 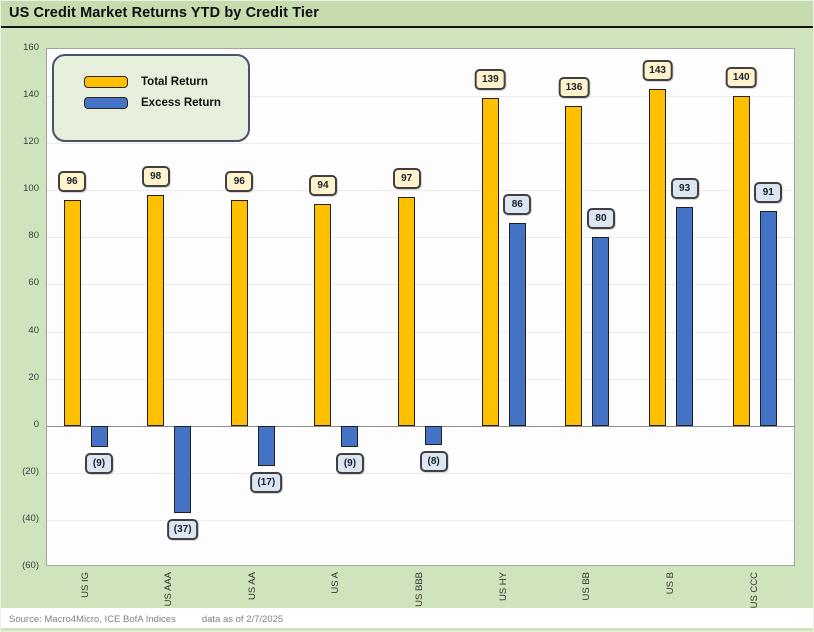 I want to click on bar-total-return-us-aa, so click(x=239, y=312).